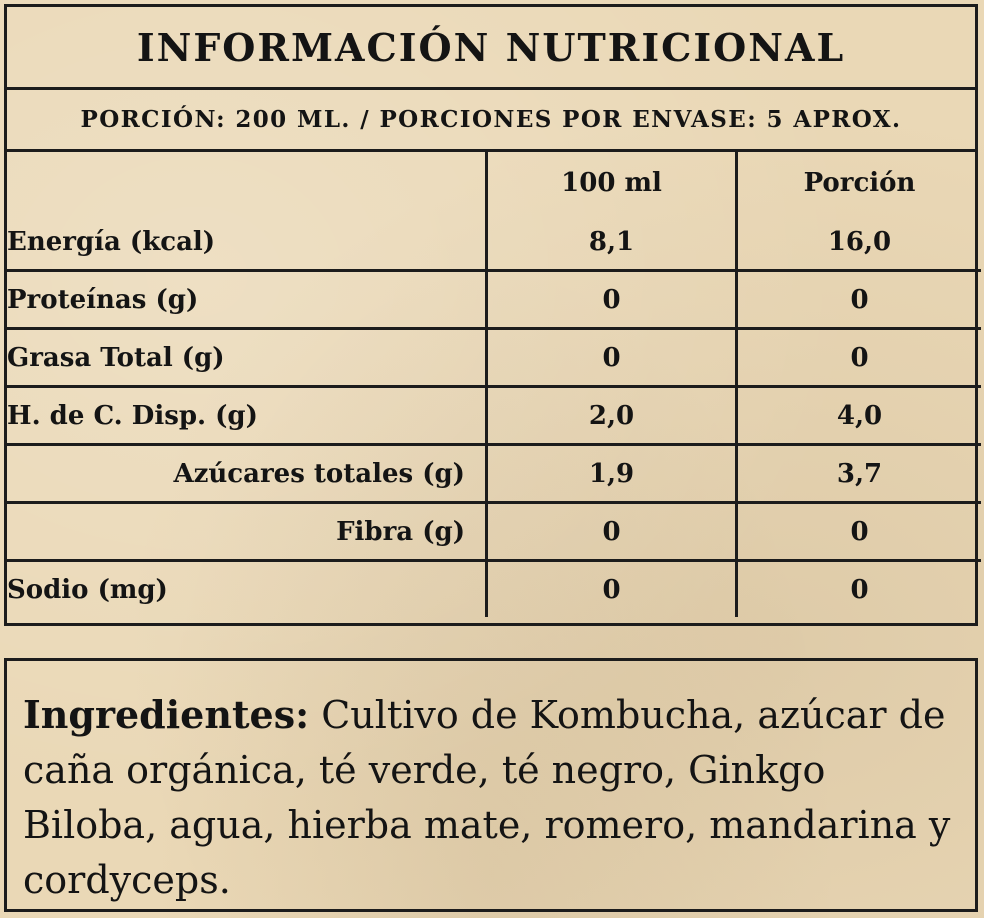  What do you see at coordinates (611, 415) in the screenshot?
I see `row-value-100ml: 2,0` at bounding box center [611, 415].